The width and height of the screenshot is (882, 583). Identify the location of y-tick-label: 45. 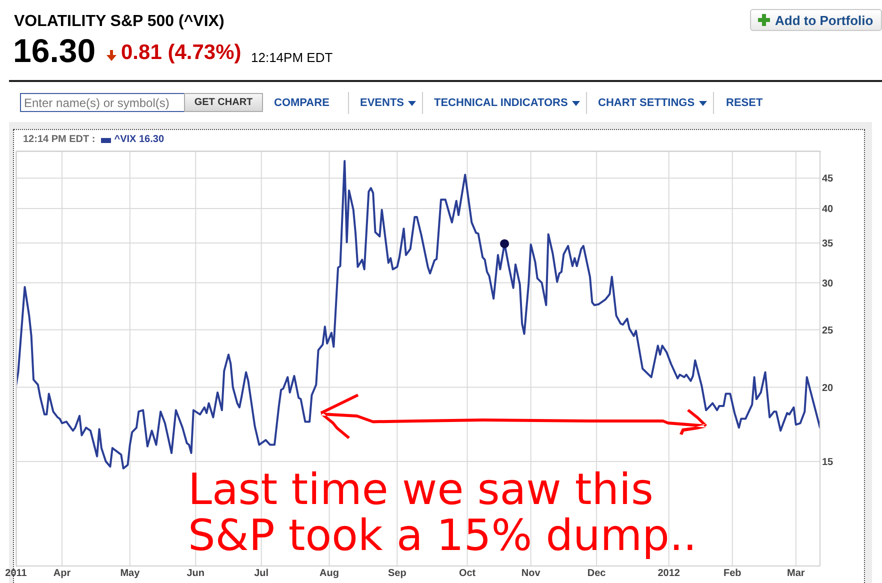
(828, 179).